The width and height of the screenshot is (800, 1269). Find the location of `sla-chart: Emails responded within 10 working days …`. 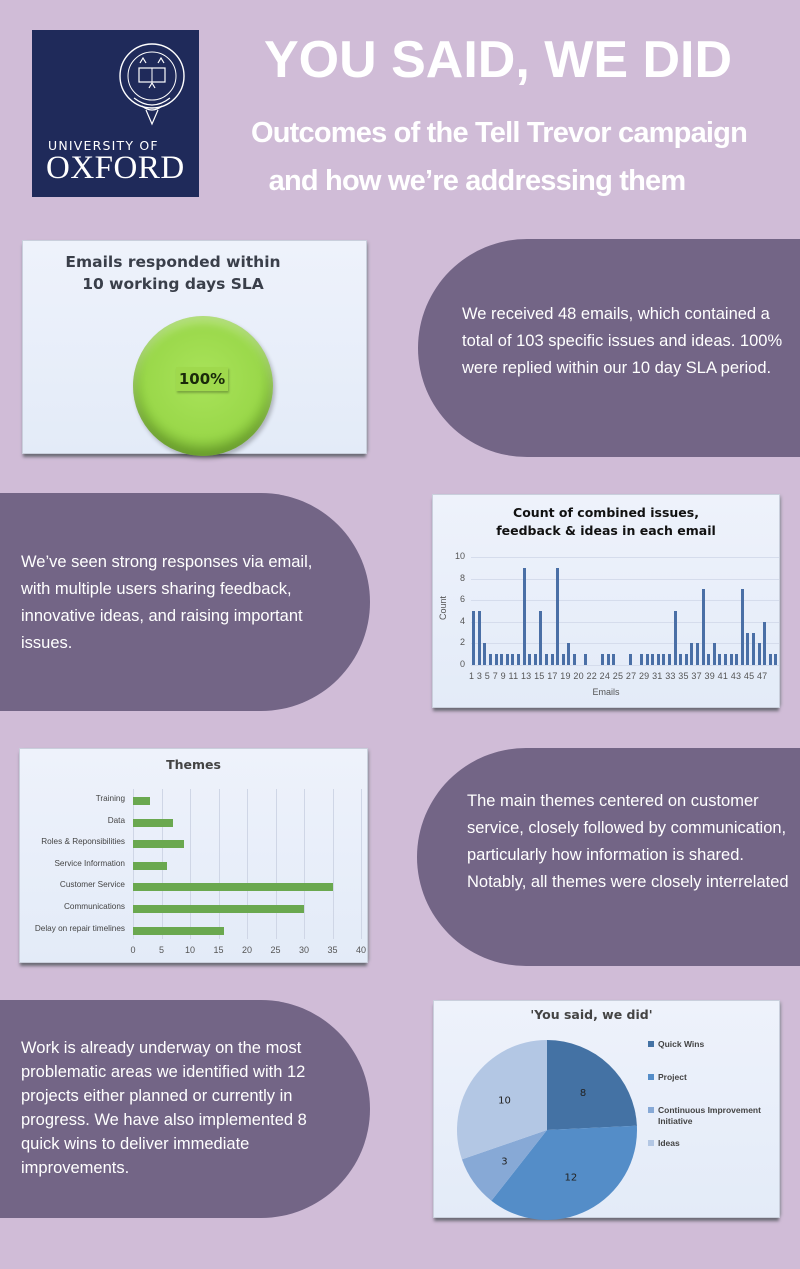

sla-chart: Emails responded within 10 working days … is located at coordinates (194, 348).